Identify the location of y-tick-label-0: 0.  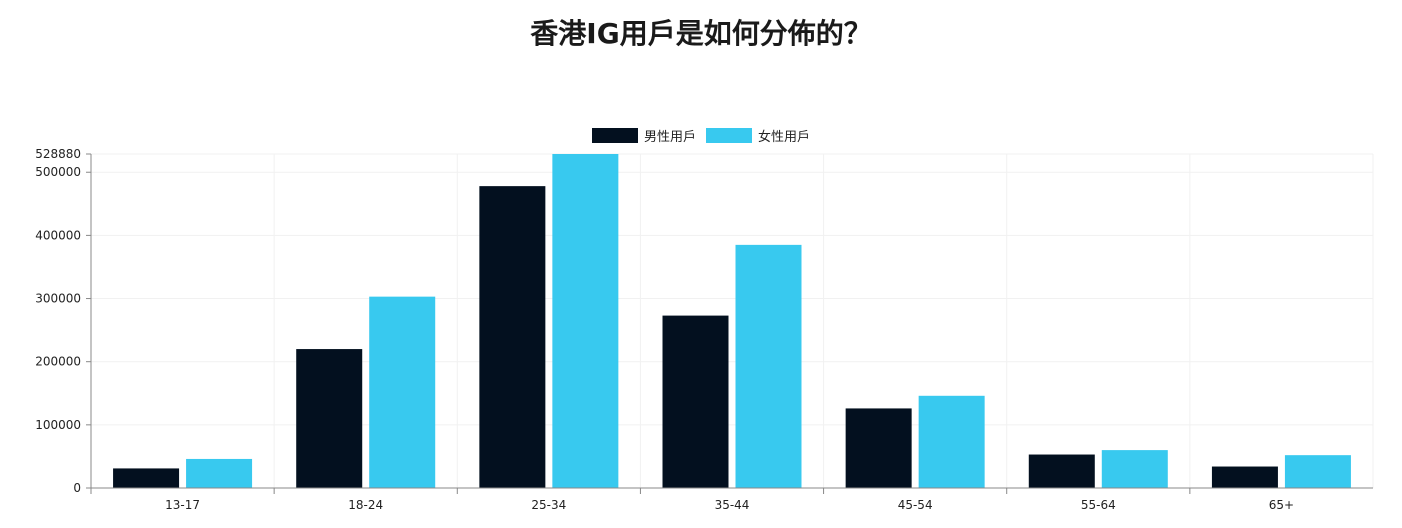
(77, 488).